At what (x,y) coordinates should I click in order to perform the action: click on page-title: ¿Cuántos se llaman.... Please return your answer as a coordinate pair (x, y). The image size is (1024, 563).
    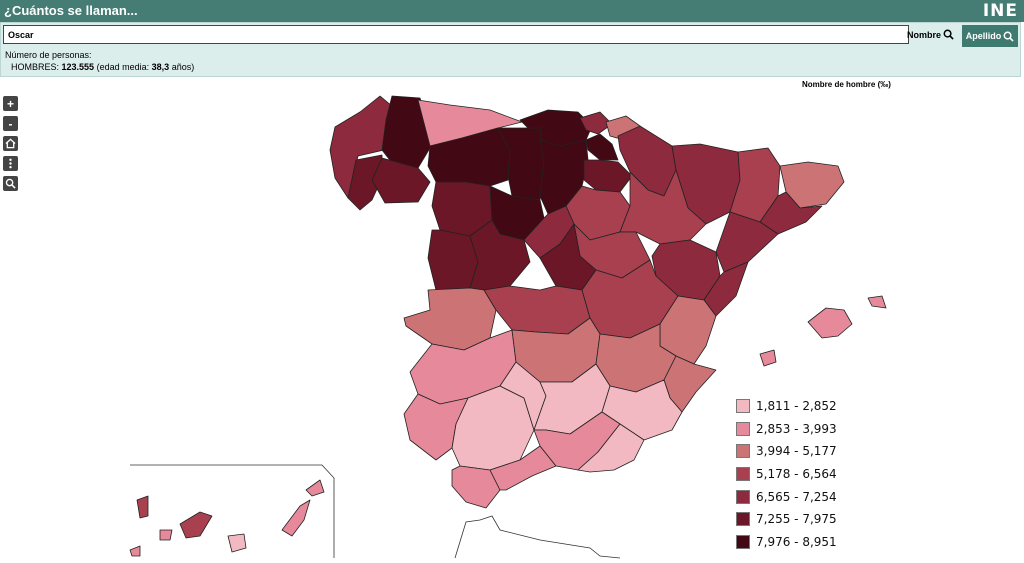
    Looking at the image, I should click on (71, 10).